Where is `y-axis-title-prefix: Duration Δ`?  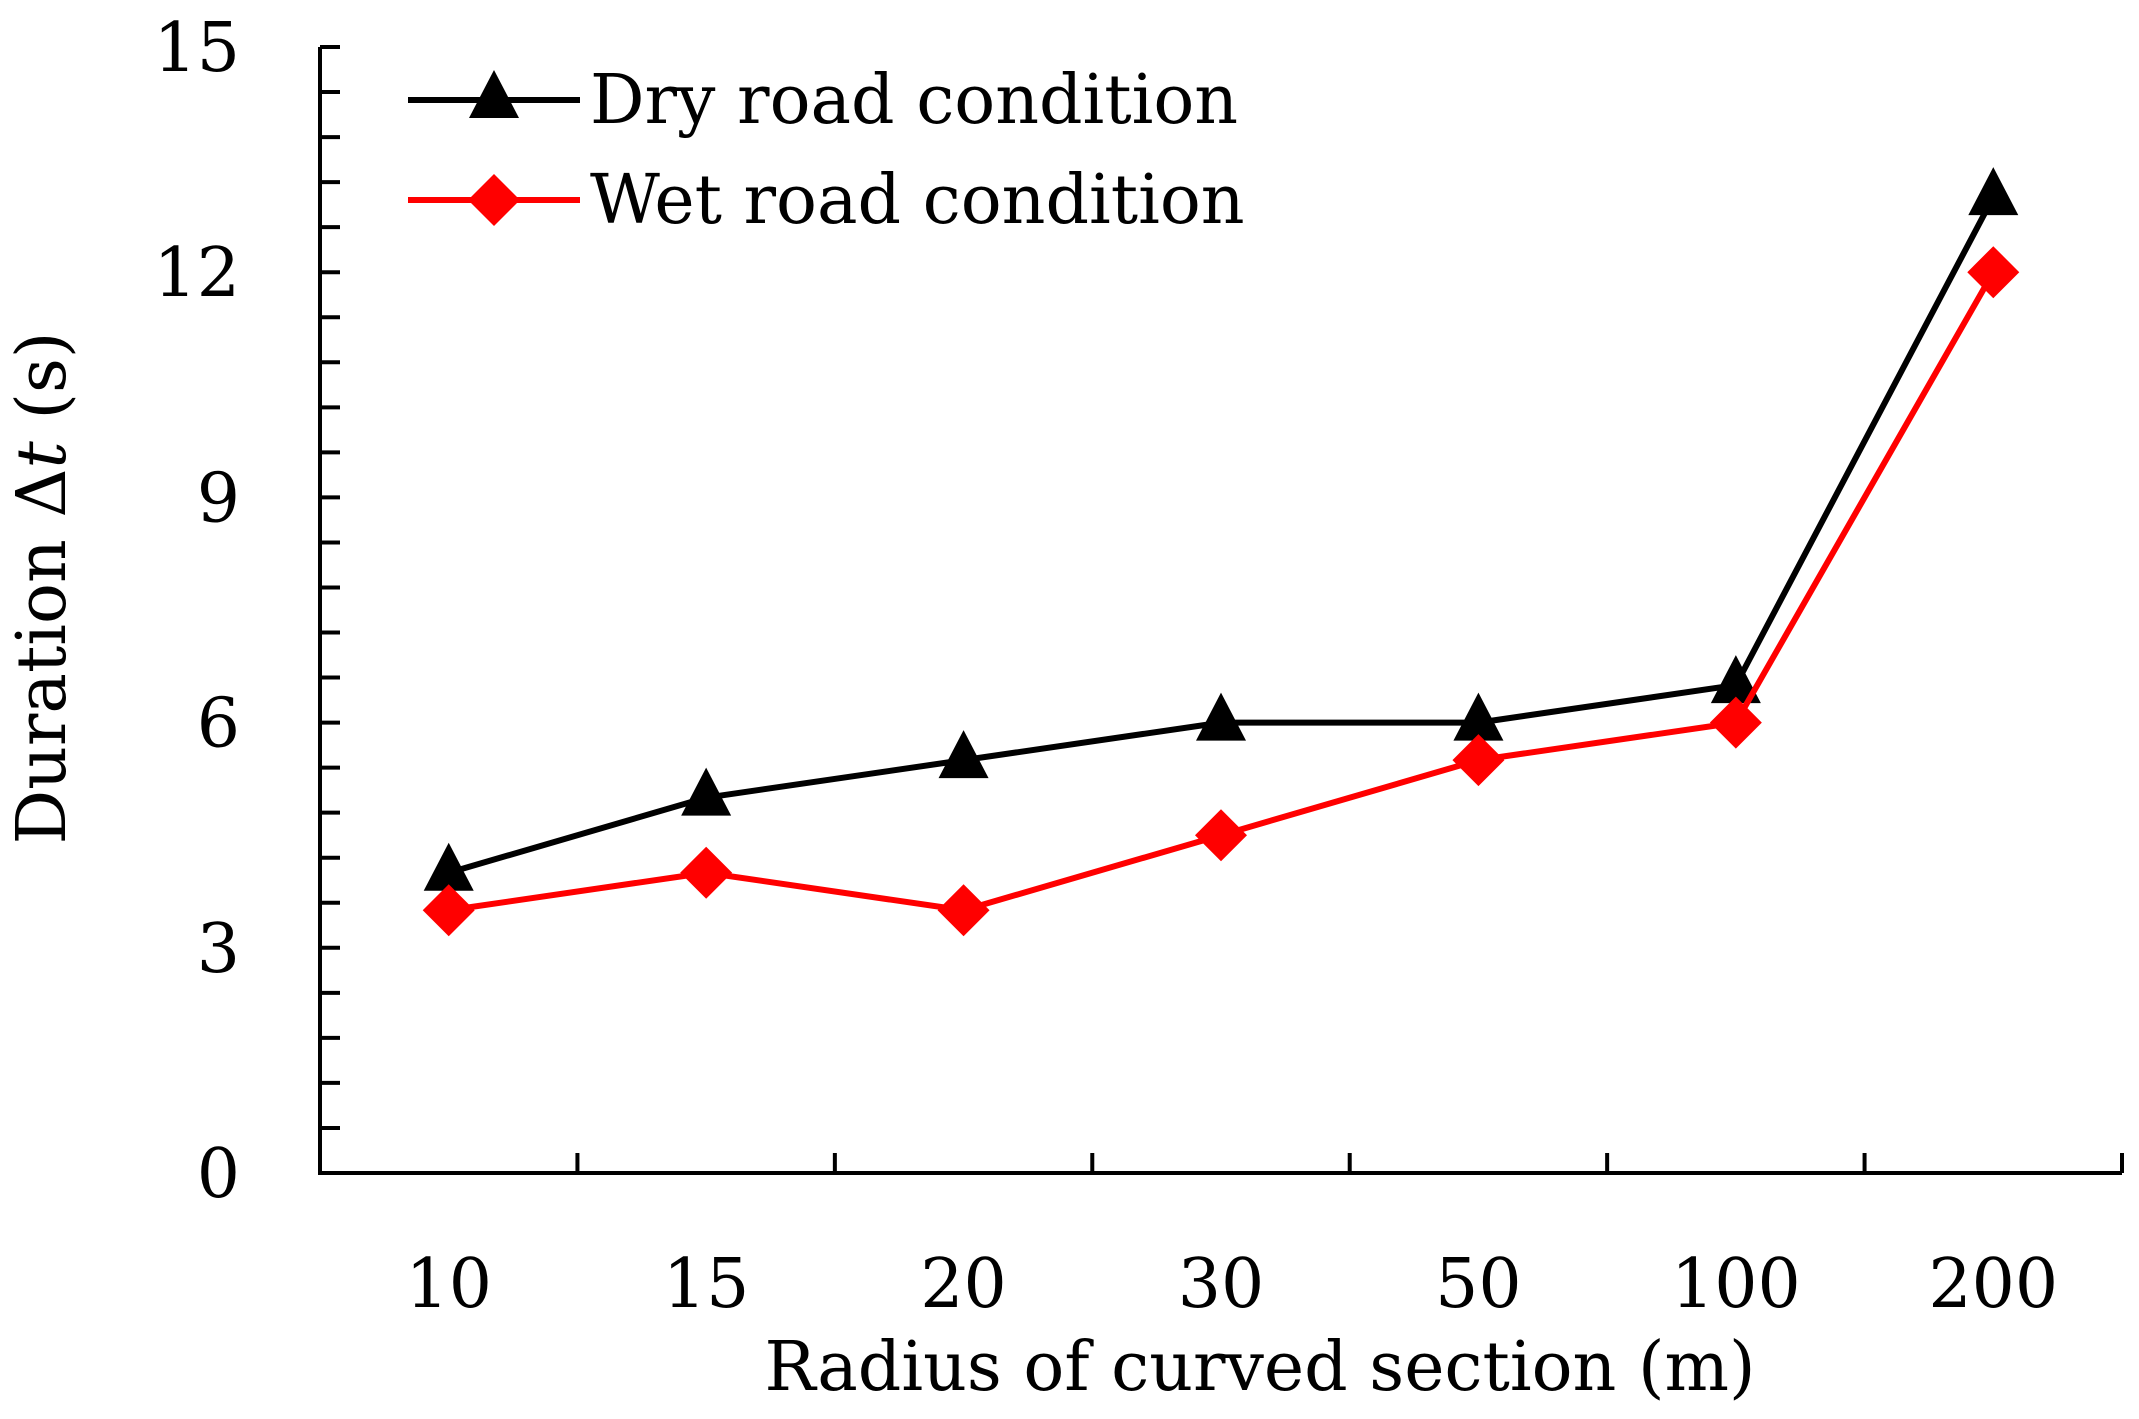 y-axis-title-prefix: Duration Δ is located at coordinates (42, 657).